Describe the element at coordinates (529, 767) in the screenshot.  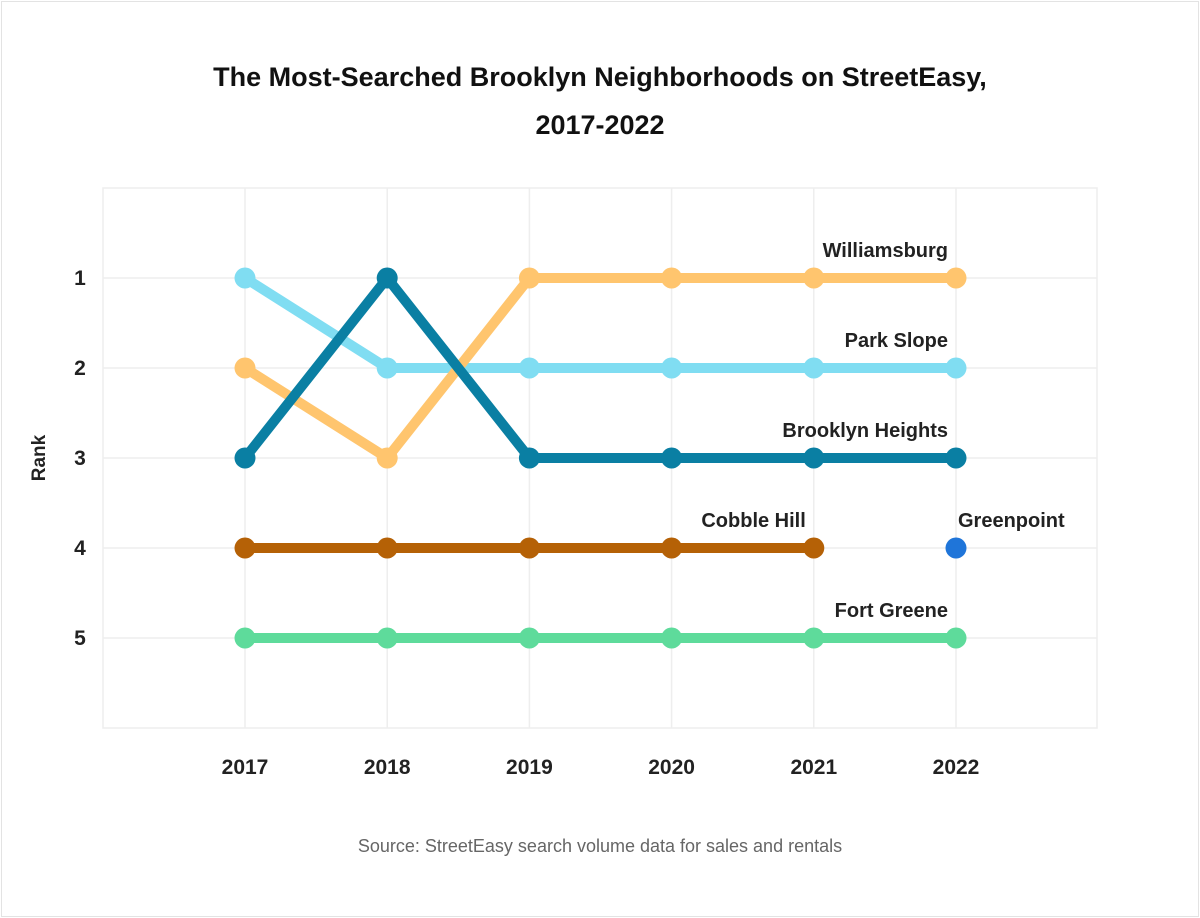
I see `x-tick-label-2019: 2019` at that location.